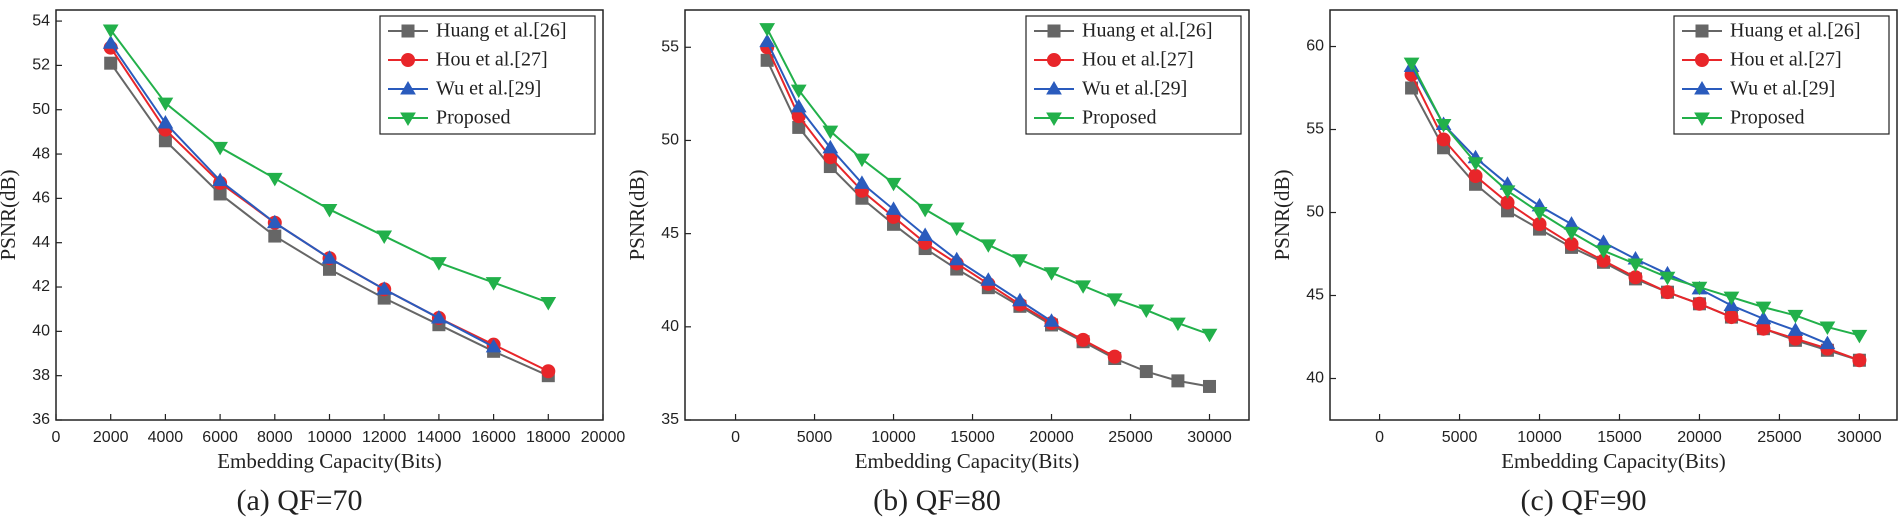  What do you see at coordinates (220, 437) in the screenshot?
I see `x-tick-label: 6000` at bounding box center [220, 437].